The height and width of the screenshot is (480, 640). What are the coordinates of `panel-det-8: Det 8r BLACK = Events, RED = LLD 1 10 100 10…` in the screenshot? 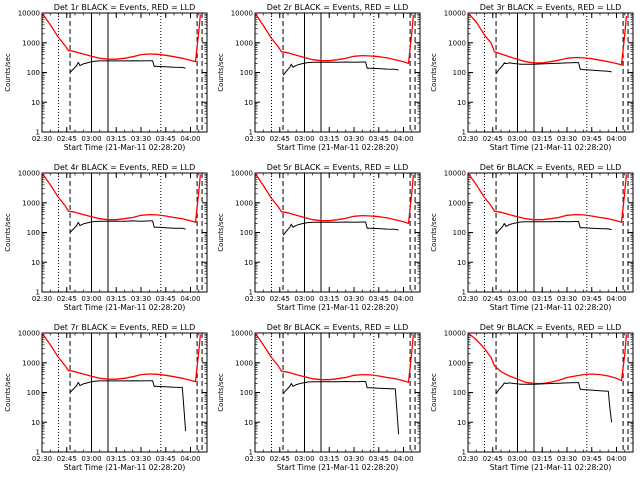 It's located at (319, 397).